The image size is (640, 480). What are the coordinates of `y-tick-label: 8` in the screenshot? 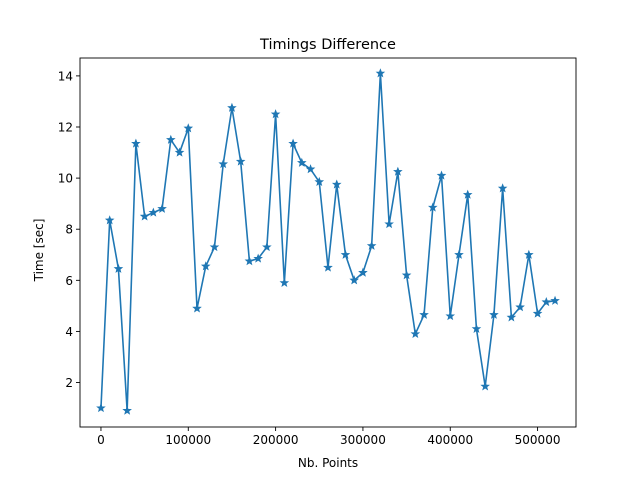 It's located at (69, 230).